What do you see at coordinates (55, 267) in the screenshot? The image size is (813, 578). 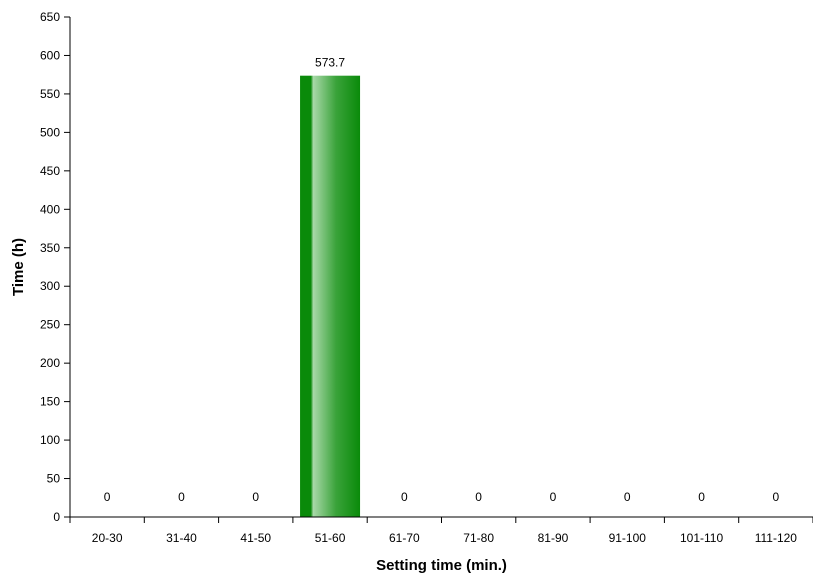 I see `y-axis-ticks: 0 50 100 150 200 250 300 350 400 450 500 550 600 650` at bounding box center [55, 267].